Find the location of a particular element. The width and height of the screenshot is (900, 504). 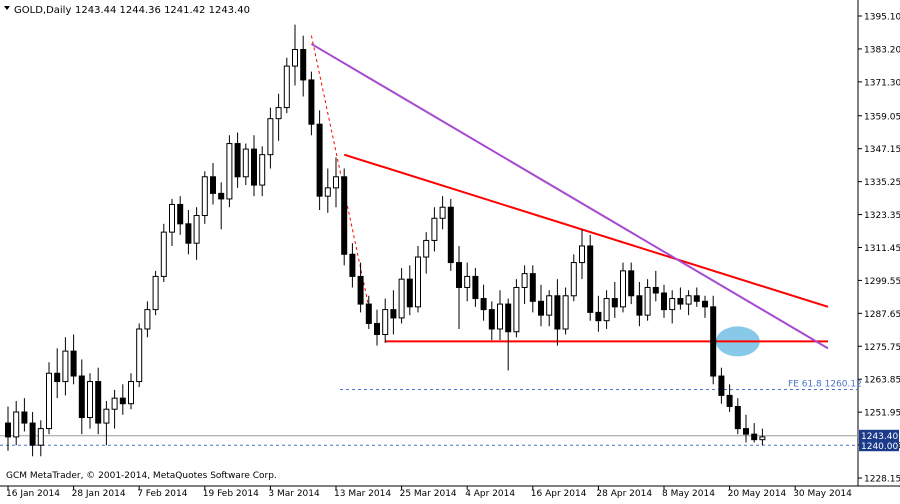

price-tick-label: 1311.45 is located at coordinates (882, 249).